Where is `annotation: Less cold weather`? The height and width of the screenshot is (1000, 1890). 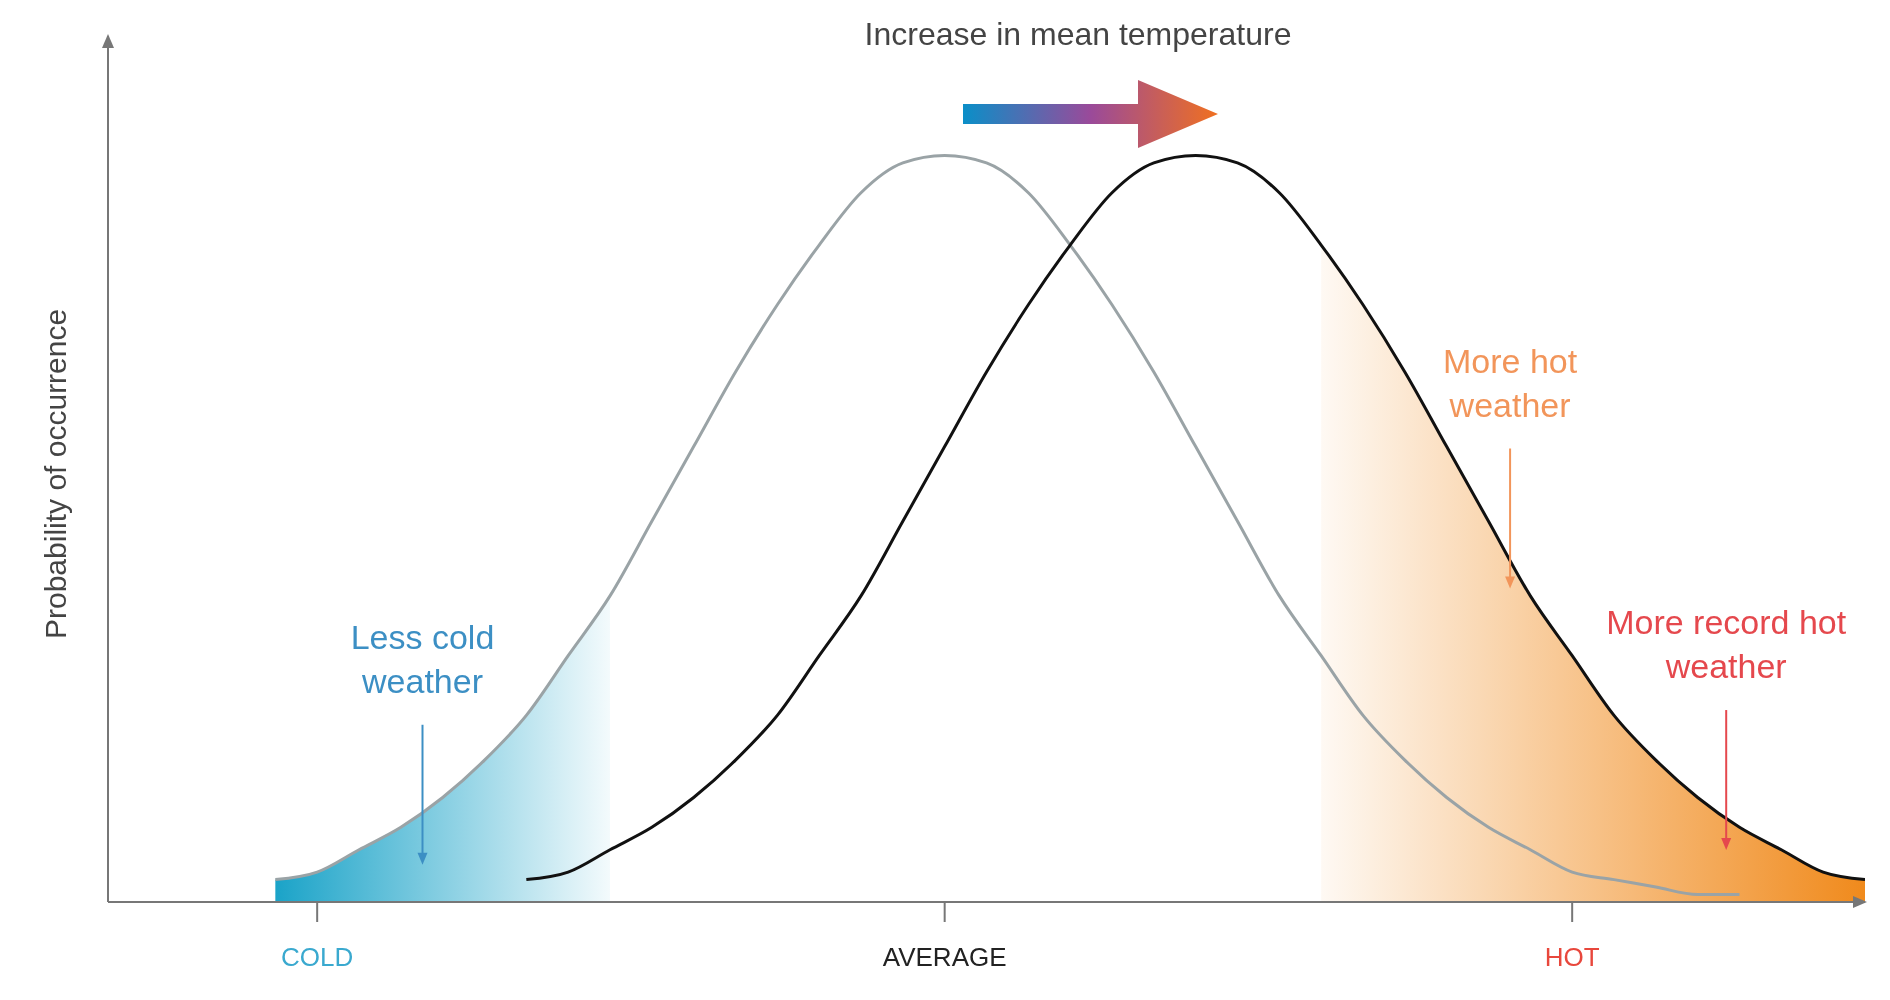 annotation: Less cold weather is located at coordinates (422, 659).